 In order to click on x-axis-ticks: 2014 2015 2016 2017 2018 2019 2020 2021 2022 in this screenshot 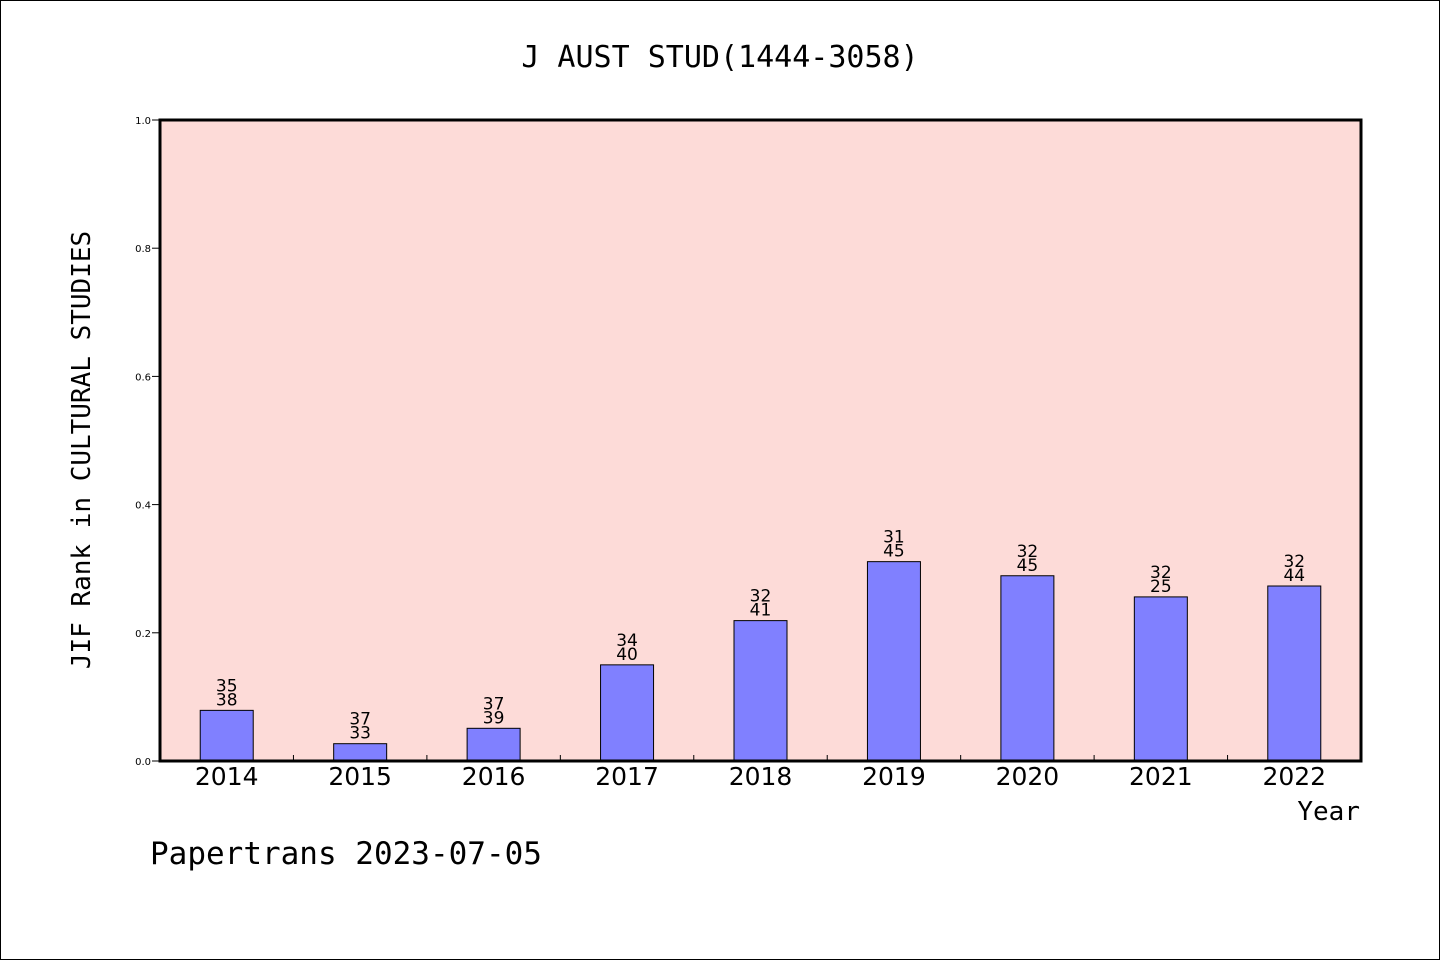, I will do `click(760, 773)`.